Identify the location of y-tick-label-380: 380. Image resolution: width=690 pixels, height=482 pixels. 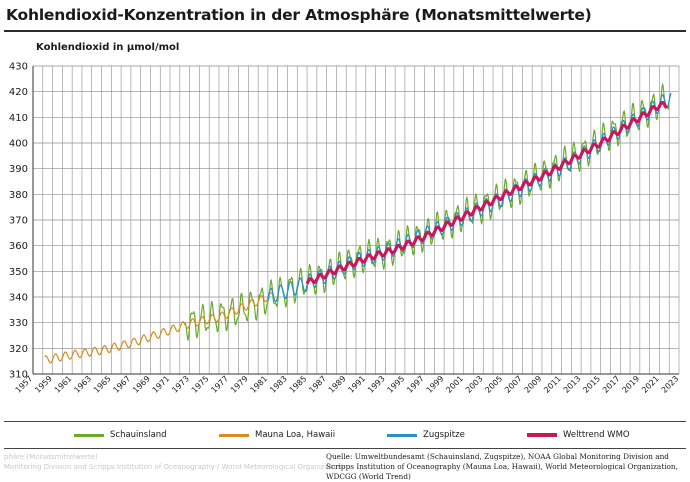
(18, 195).